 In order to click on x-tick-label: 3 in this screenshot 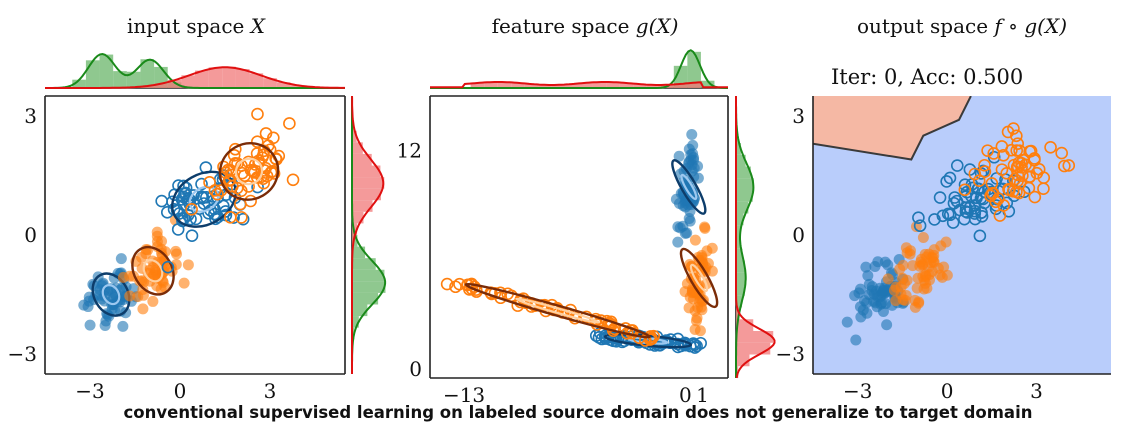, I will do `click(1036, 391)`.